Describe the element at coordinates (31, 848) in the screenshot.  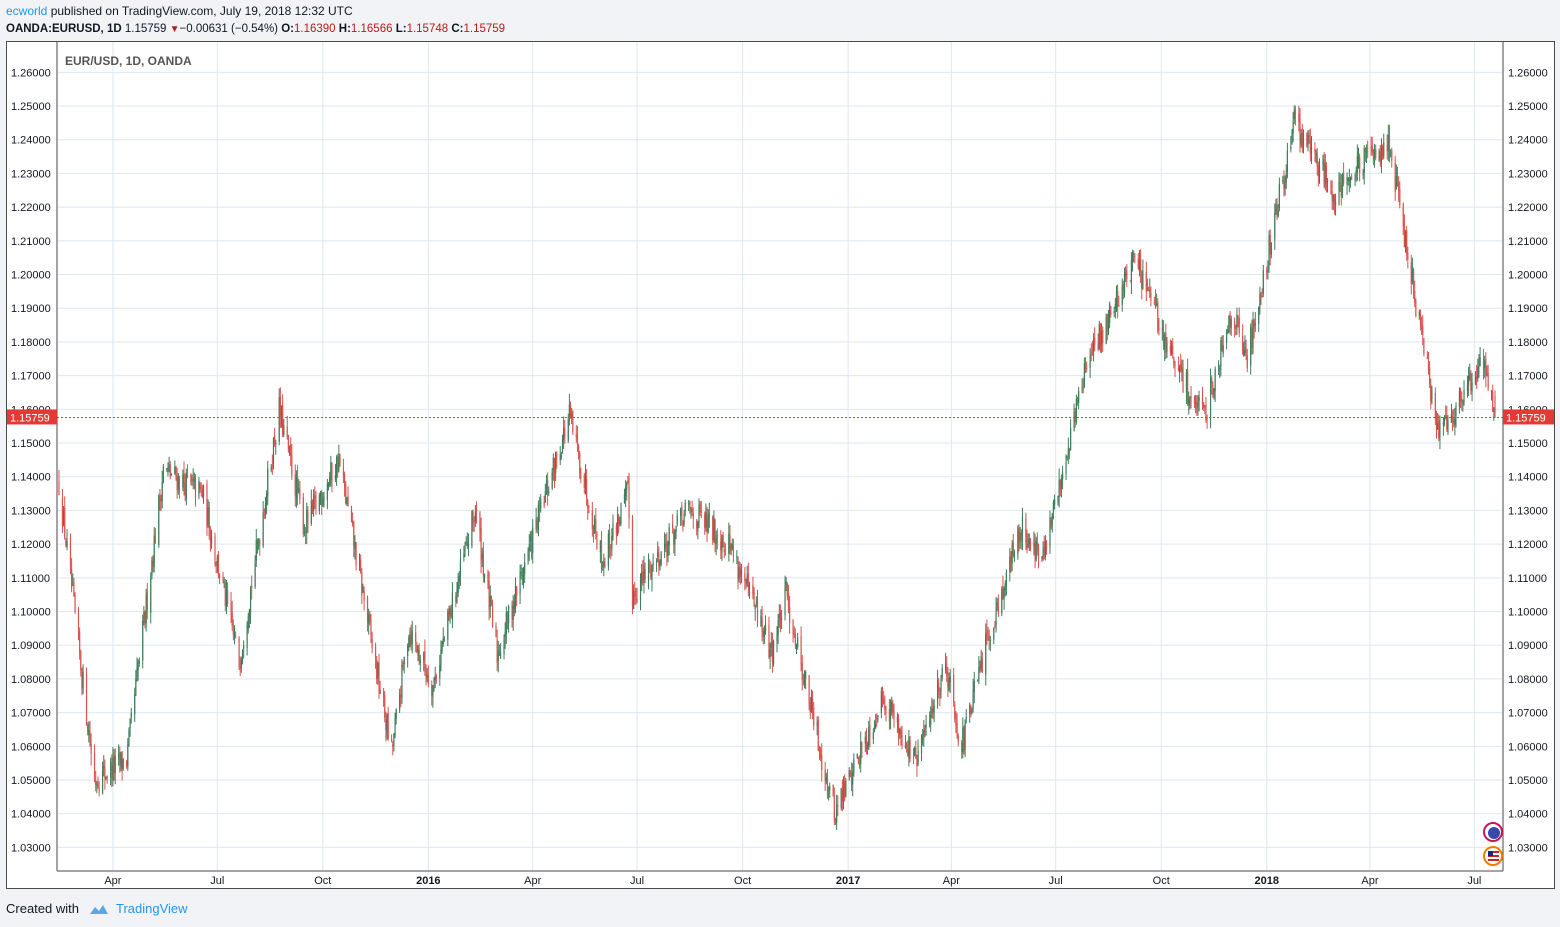
I see `price-tick-left: 1.03000` at that location.